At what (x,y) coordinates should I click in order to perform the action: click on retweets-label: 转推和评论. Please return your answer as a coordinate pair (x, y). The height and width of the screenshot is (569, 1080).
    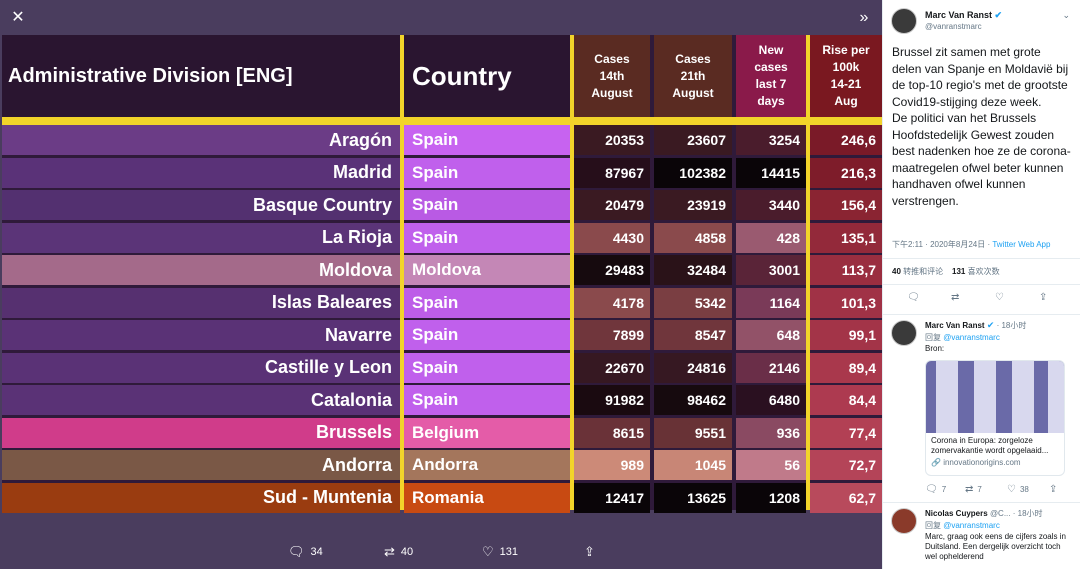
    Looking at the image, I should click on (923, 271).